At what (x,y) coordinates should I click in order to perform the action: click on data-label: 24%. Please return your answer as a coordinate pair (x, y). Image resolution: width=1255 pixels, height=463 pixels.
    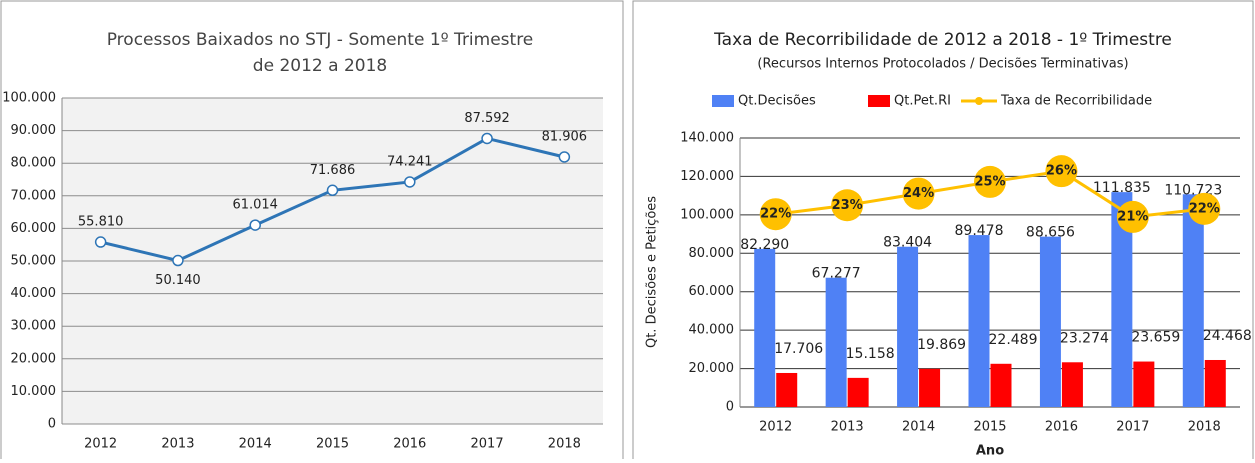
    Looking at the image, I should click on (918, 193).